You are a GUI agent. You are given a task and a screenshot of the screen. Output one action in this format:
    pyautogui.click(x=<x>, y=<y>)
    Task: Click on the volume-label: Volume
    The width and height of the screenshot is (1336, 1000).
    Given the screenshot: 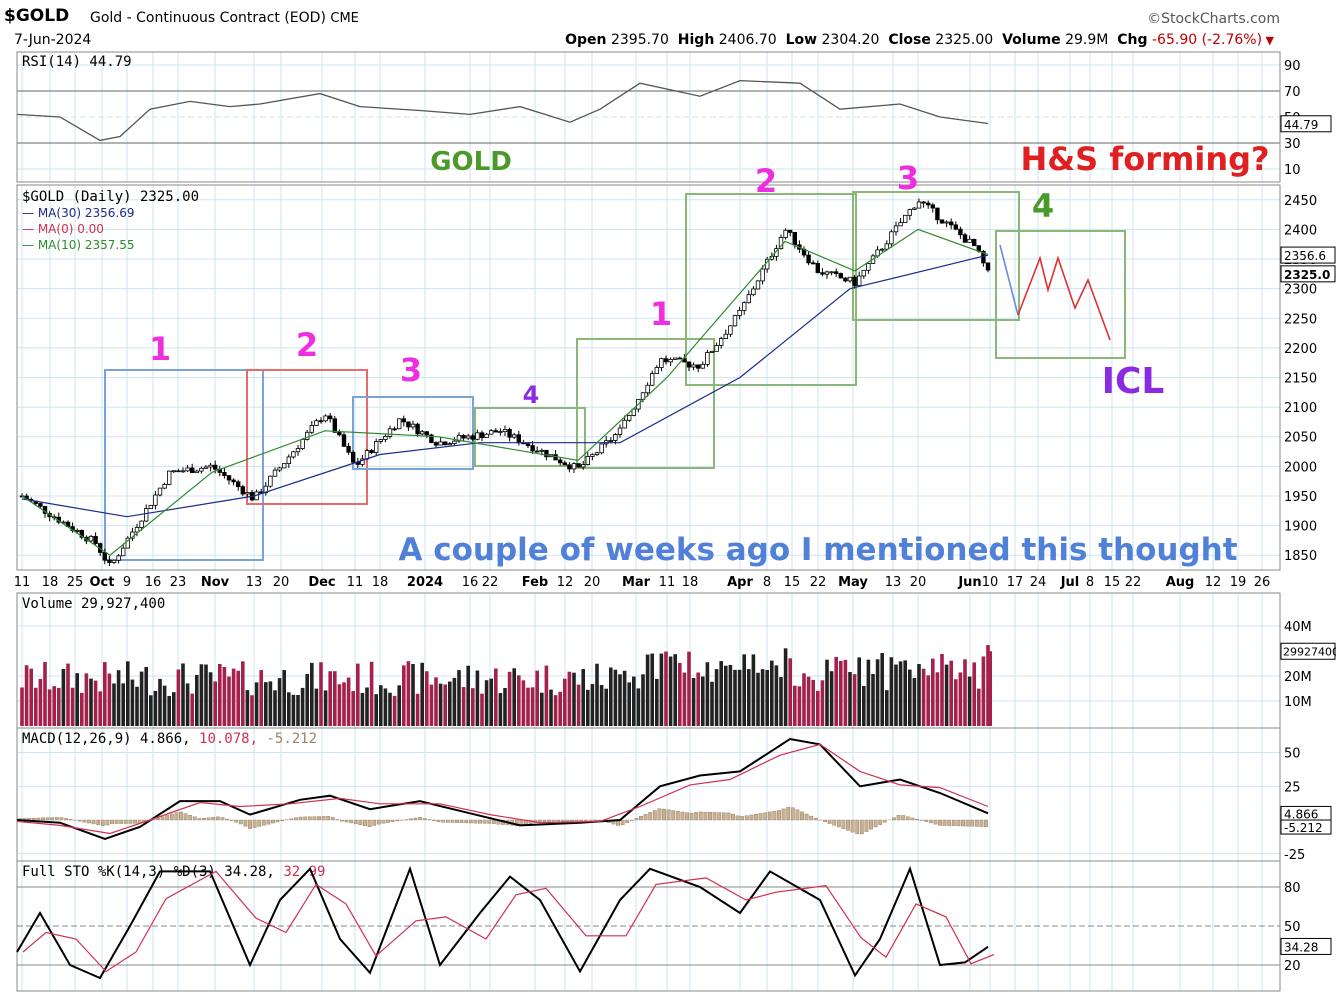 What is the action you would take?
    pyautogui.click(x=1031, y=40)
    